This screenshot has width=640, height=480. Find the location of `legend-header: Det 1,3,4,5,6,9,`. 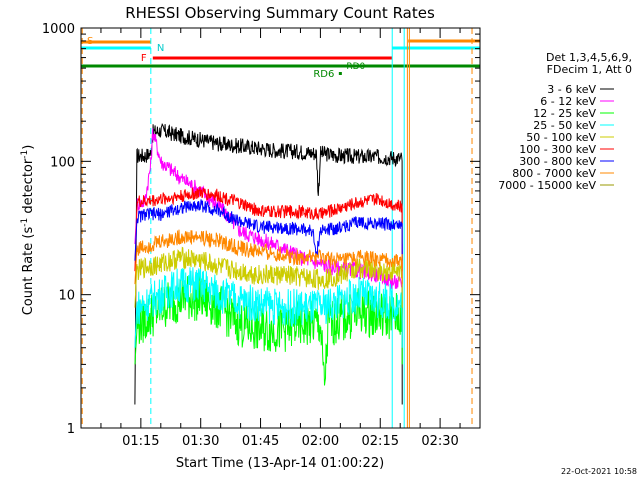

legend-header: Det 1,3,4,5,6,9, is located at coordinates (589, 57).